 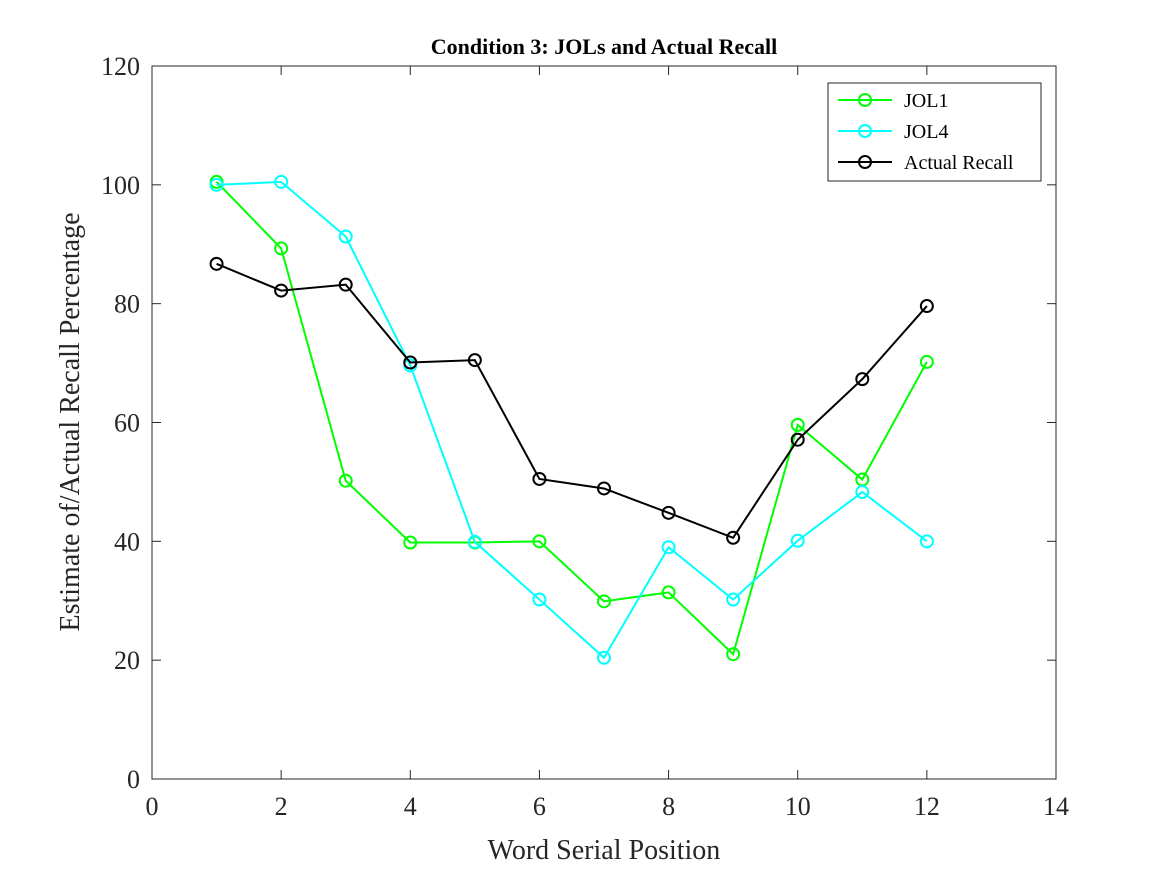 What do you see at coordinates (604, 46) in the screenshot?
I see `chart-title: Condition 3: JOLs and Actual Recall` at bounding box center [604, 46].